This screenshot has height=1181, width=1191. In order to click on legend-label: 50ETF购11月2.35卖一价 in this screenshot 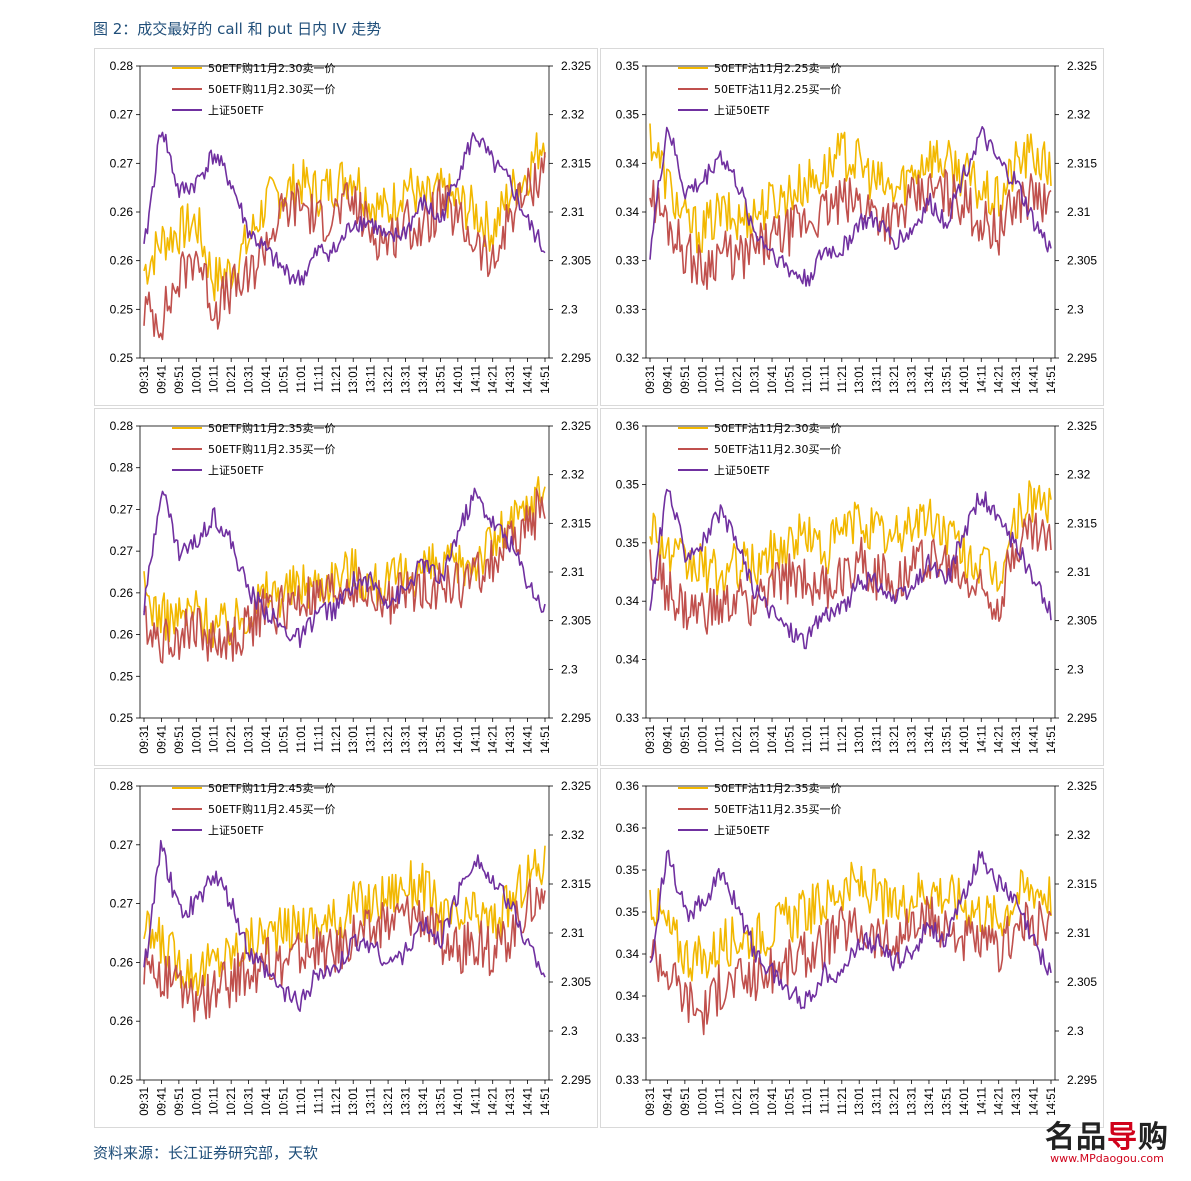, I will do `click(271, 428)`.